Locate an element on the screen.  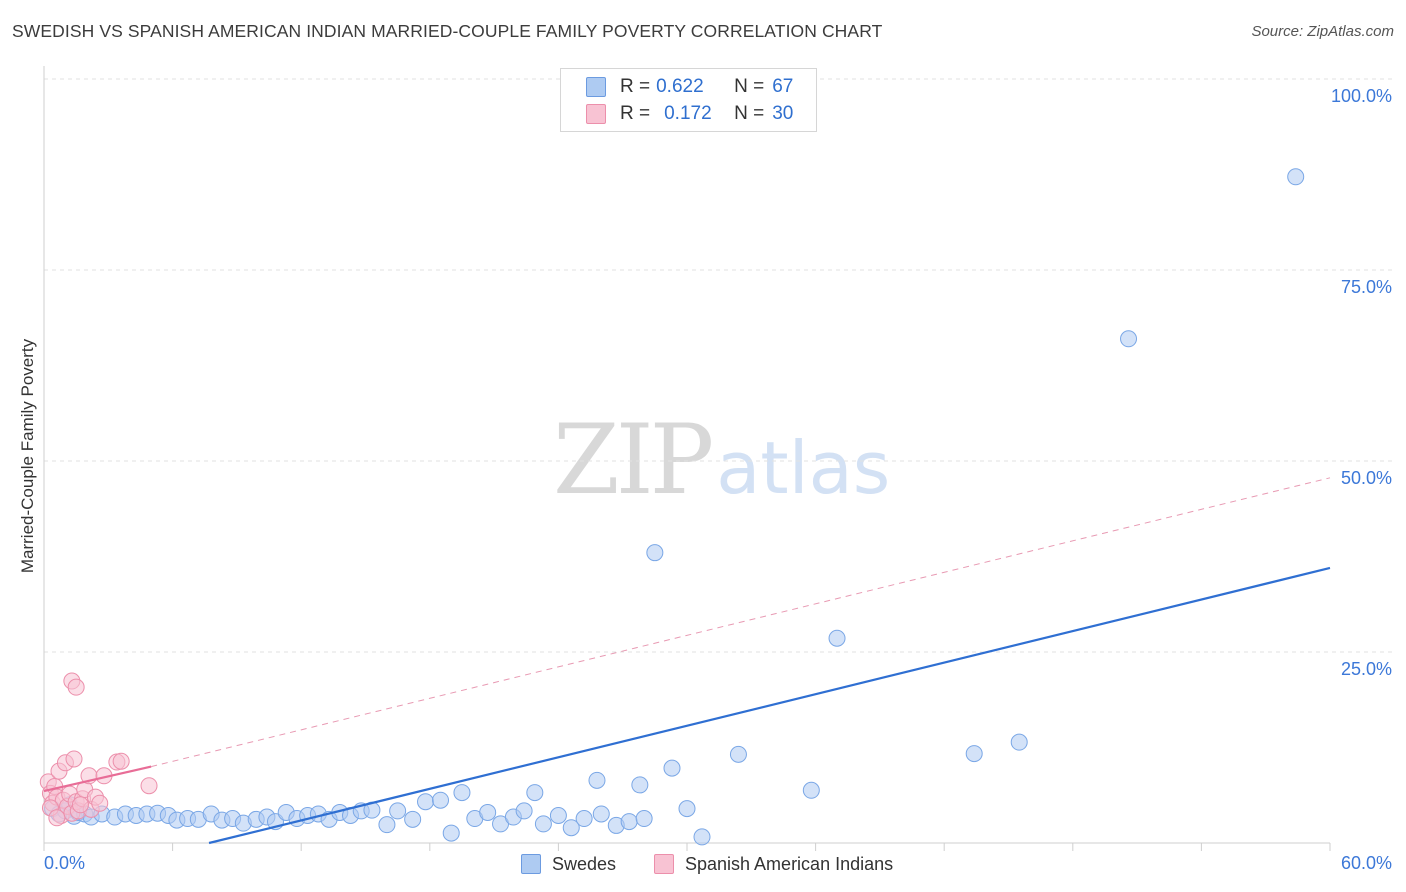
legend-item-swedes: Swedes is located at coordinates (568, 864).